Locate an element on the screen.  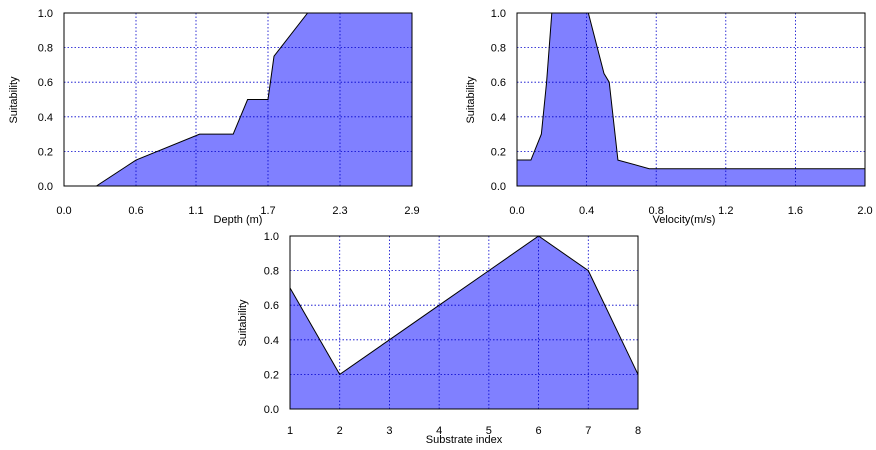
velocity-y-axis-label: Suitability is located at coordinates (471, 100).